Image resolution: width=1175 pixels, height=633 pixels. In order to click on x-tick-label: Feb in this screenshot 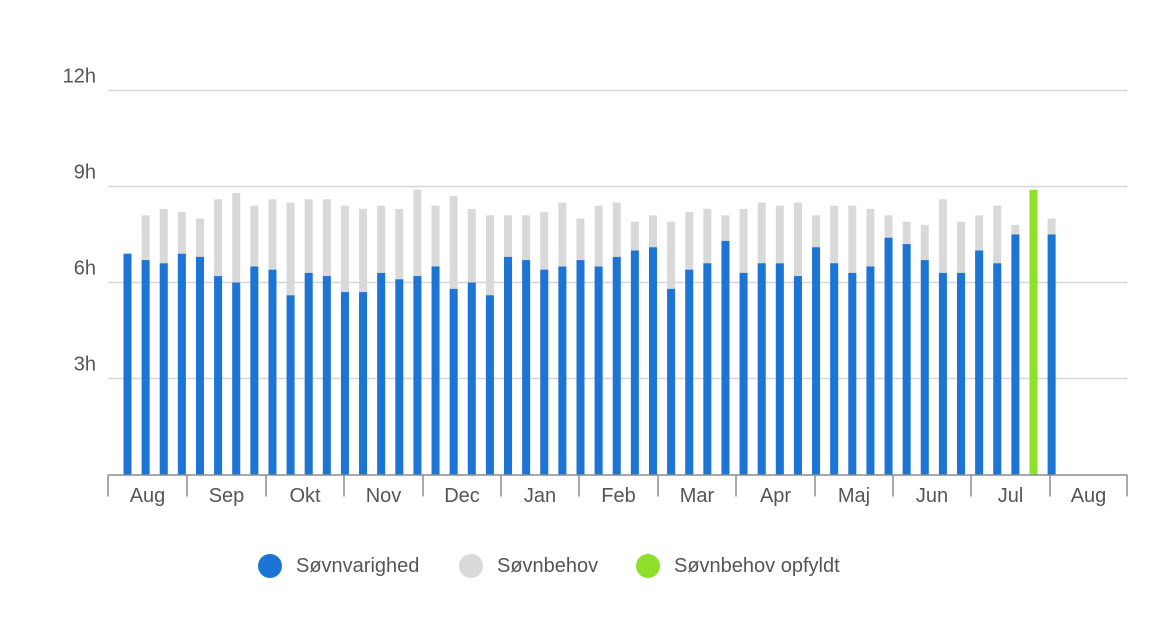, I will do `click(618, 496)`.